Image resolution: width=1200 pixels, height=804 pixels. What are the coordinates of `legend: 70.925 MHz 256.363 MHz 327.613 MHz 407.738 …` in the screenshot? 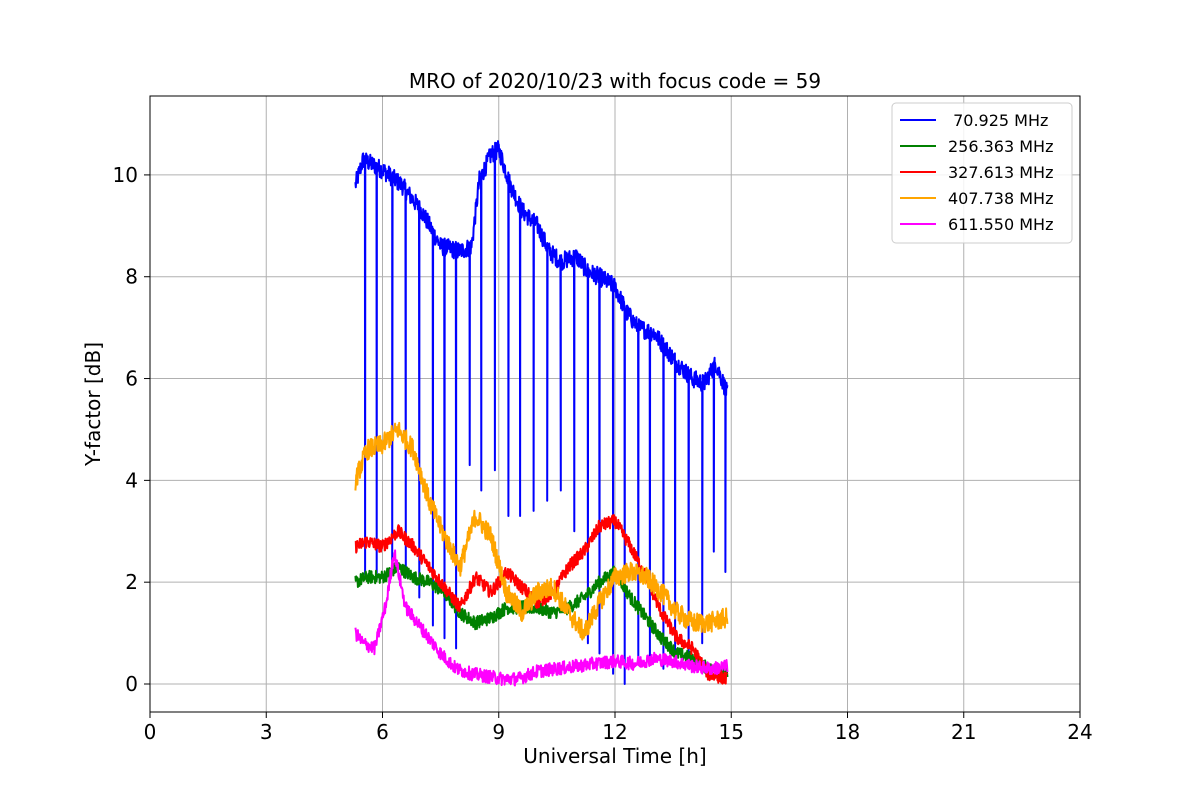 It's located at (982, 173).